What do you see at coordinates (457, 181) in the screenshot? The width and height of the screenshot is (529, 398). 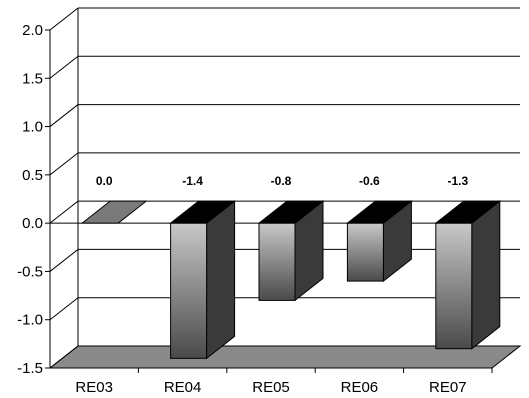 I see `data-label: -1.3` at bounding box center [457, 181].